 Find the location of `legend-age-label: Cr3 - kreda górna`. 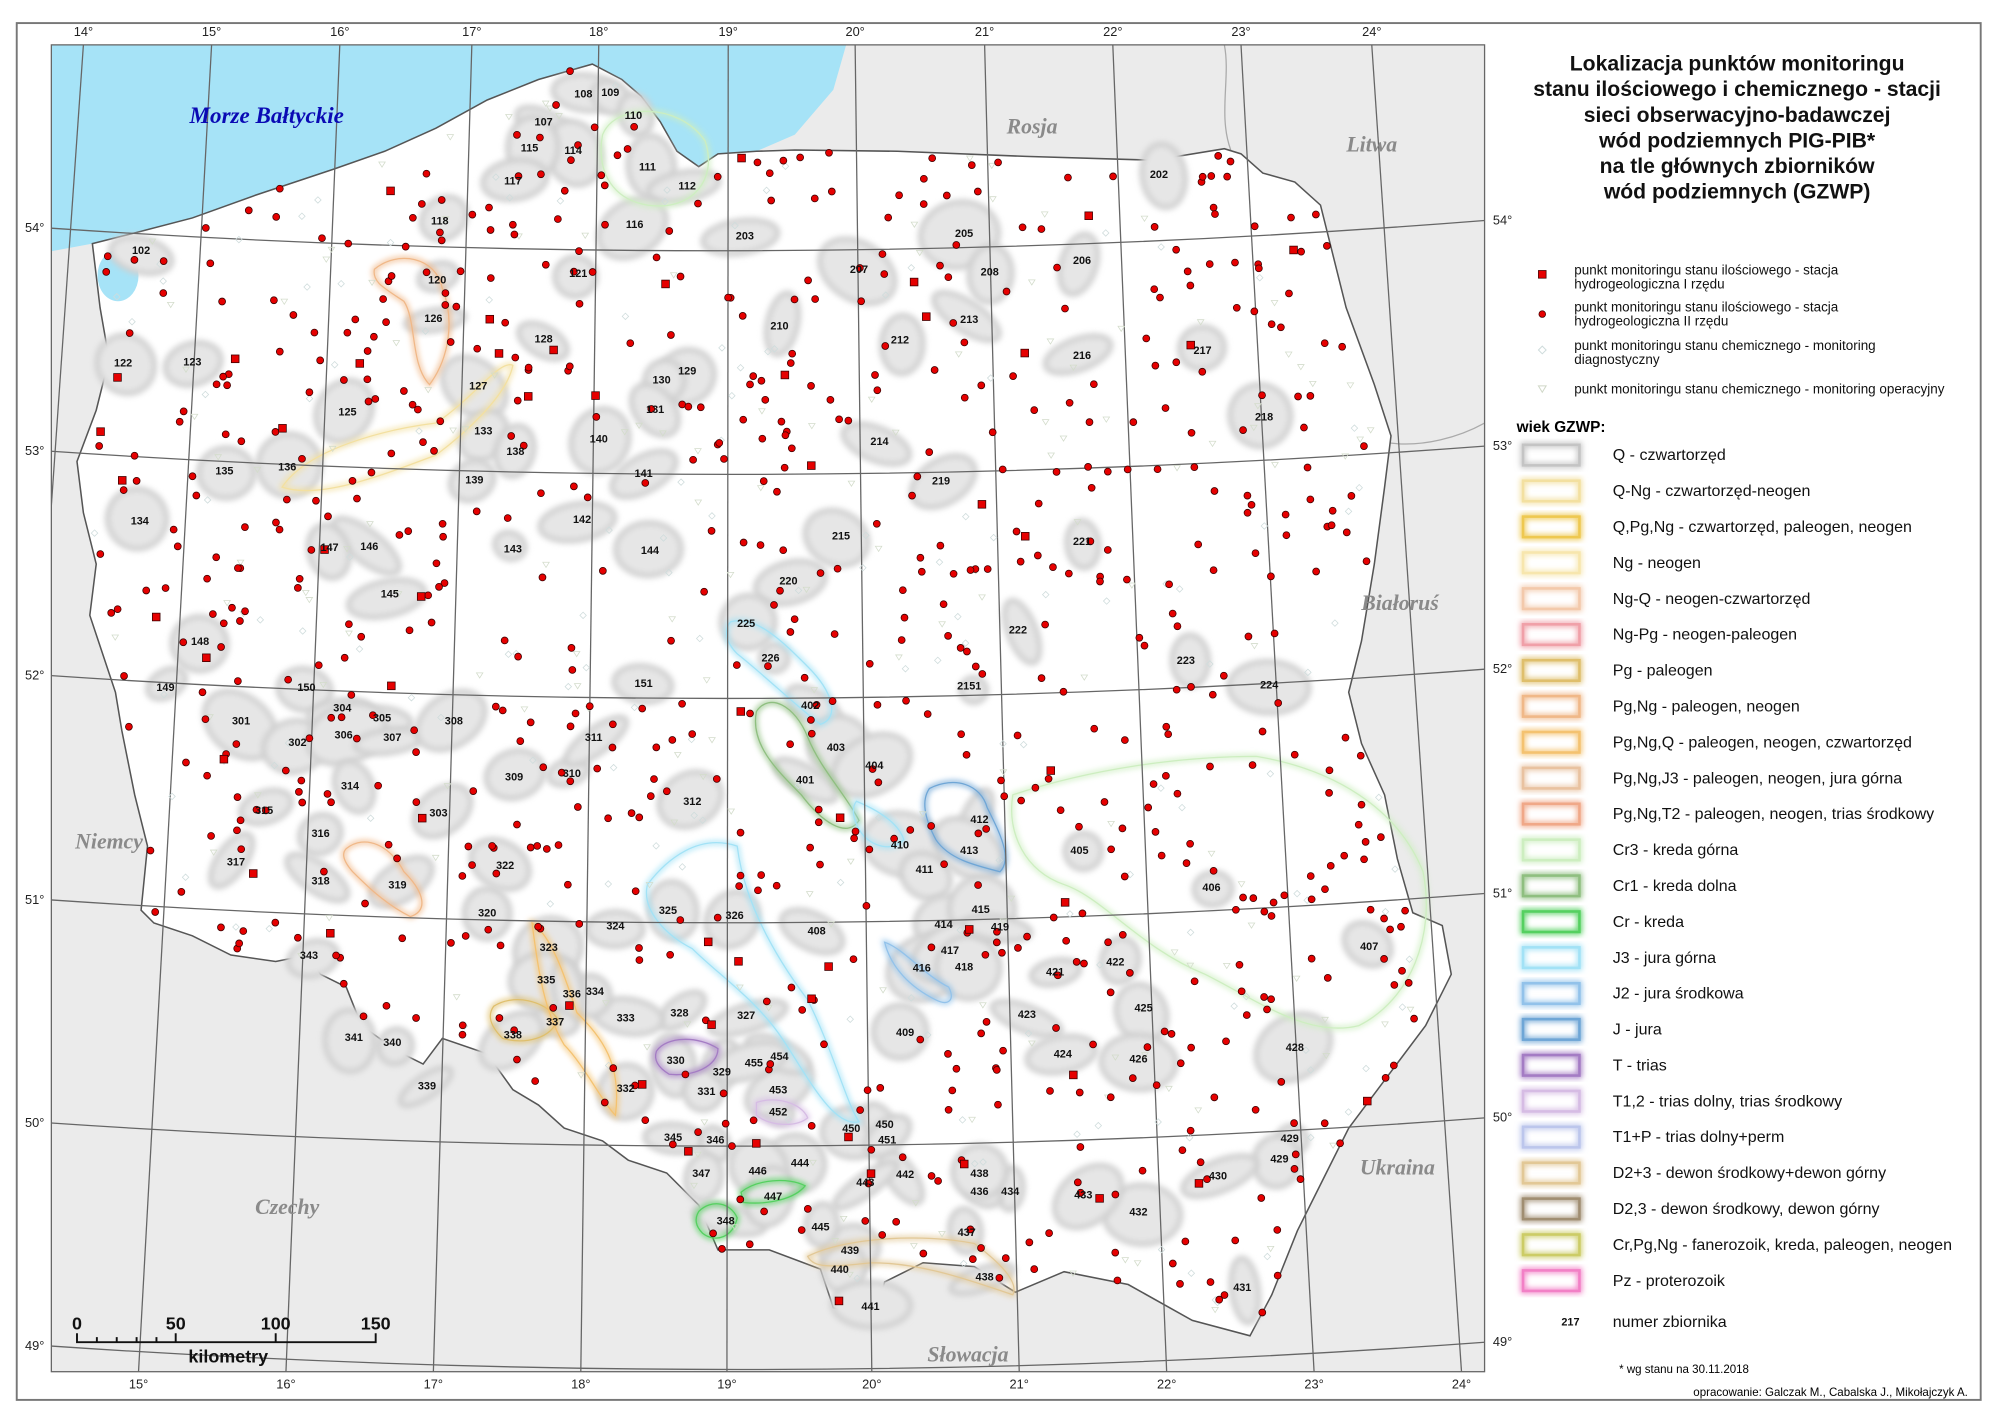

legend-age-label: Cr3 - kreda górna is located at coordinates (1676, 850).